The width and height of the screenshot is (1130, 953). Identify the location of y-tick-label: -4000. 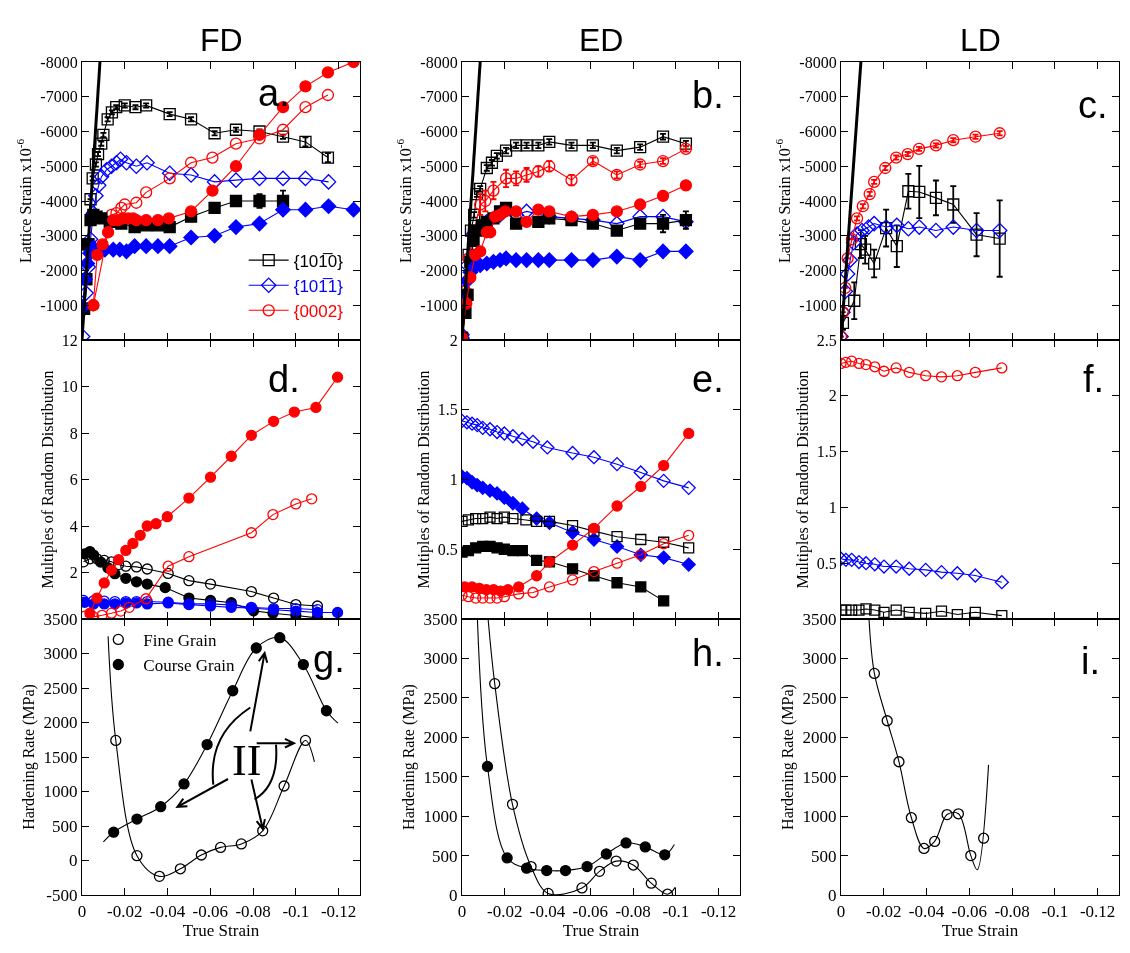
(439, 201).